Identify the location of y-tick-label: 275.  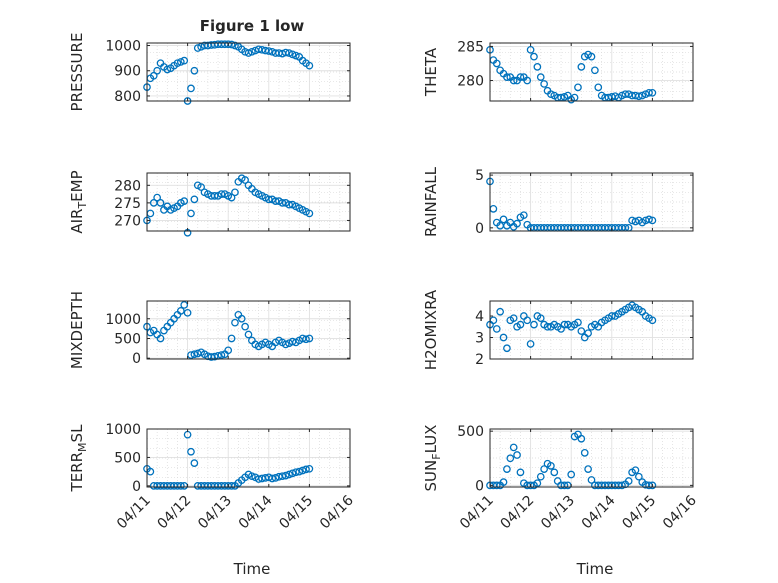
(127, 204).